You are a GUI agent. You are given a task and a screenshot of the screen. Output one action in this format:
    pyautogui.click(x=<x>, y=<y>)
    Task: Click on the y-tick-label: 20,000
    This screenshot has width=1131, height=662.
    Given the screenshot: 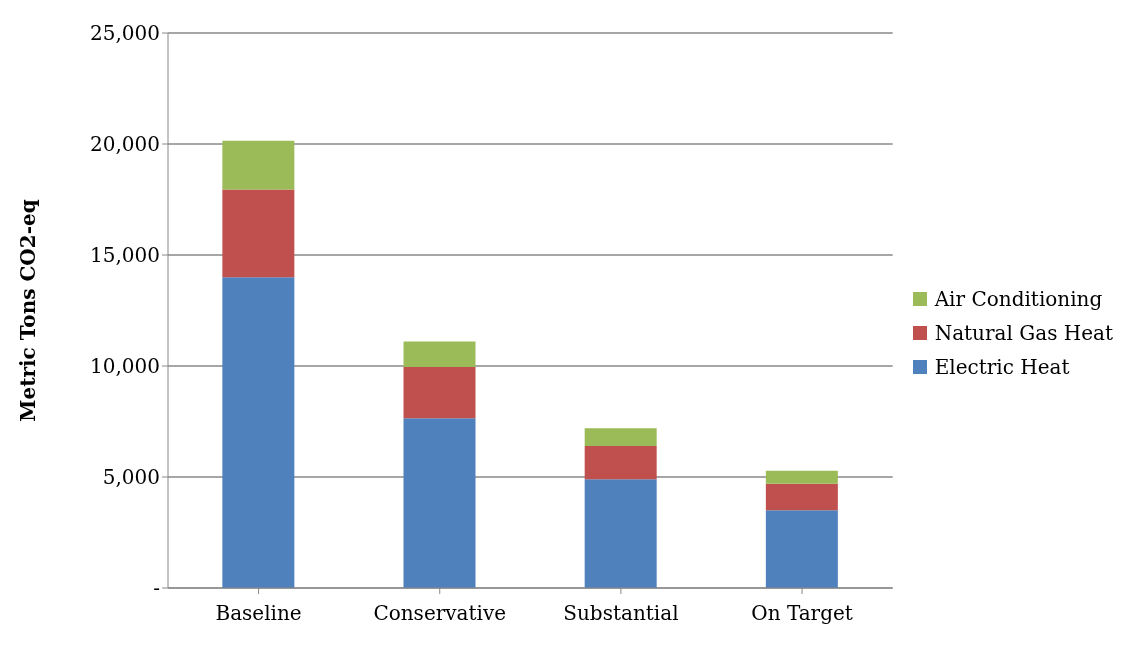 What is the action you would take?
    pyautogui.click(x=125, y=144)
    